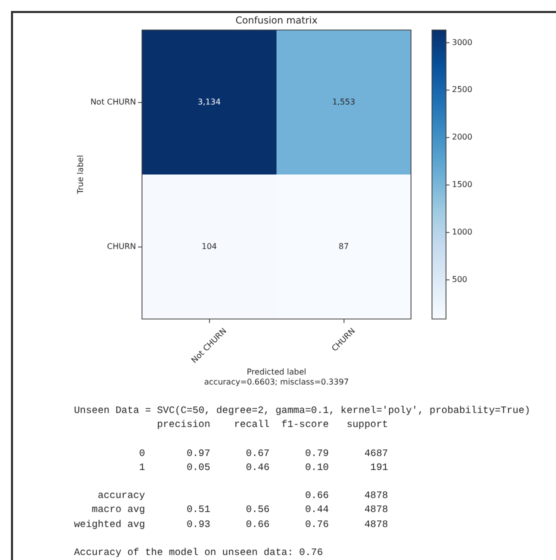  Describe the element at coordinates (276, 372) in the screenshot. I see `x-axis-title: Predicted label` at that location.